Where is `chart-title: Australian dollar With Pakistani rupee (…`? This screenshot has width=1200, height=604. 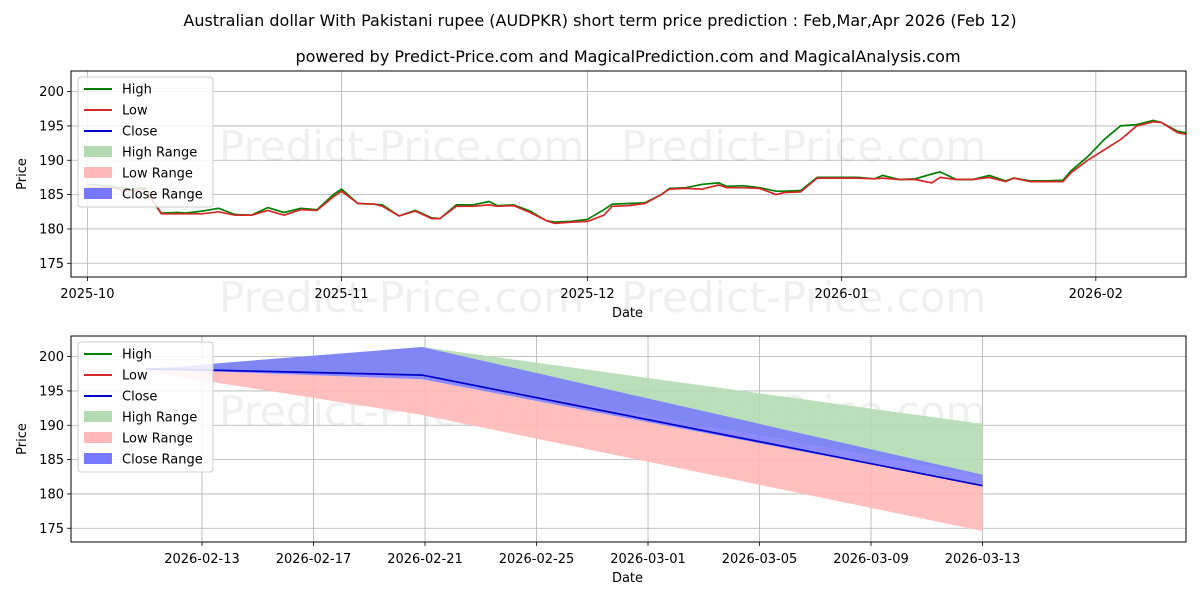
chart-title: Australian dollar With Pakistani rupee (… is located at coordinates (599, 20).